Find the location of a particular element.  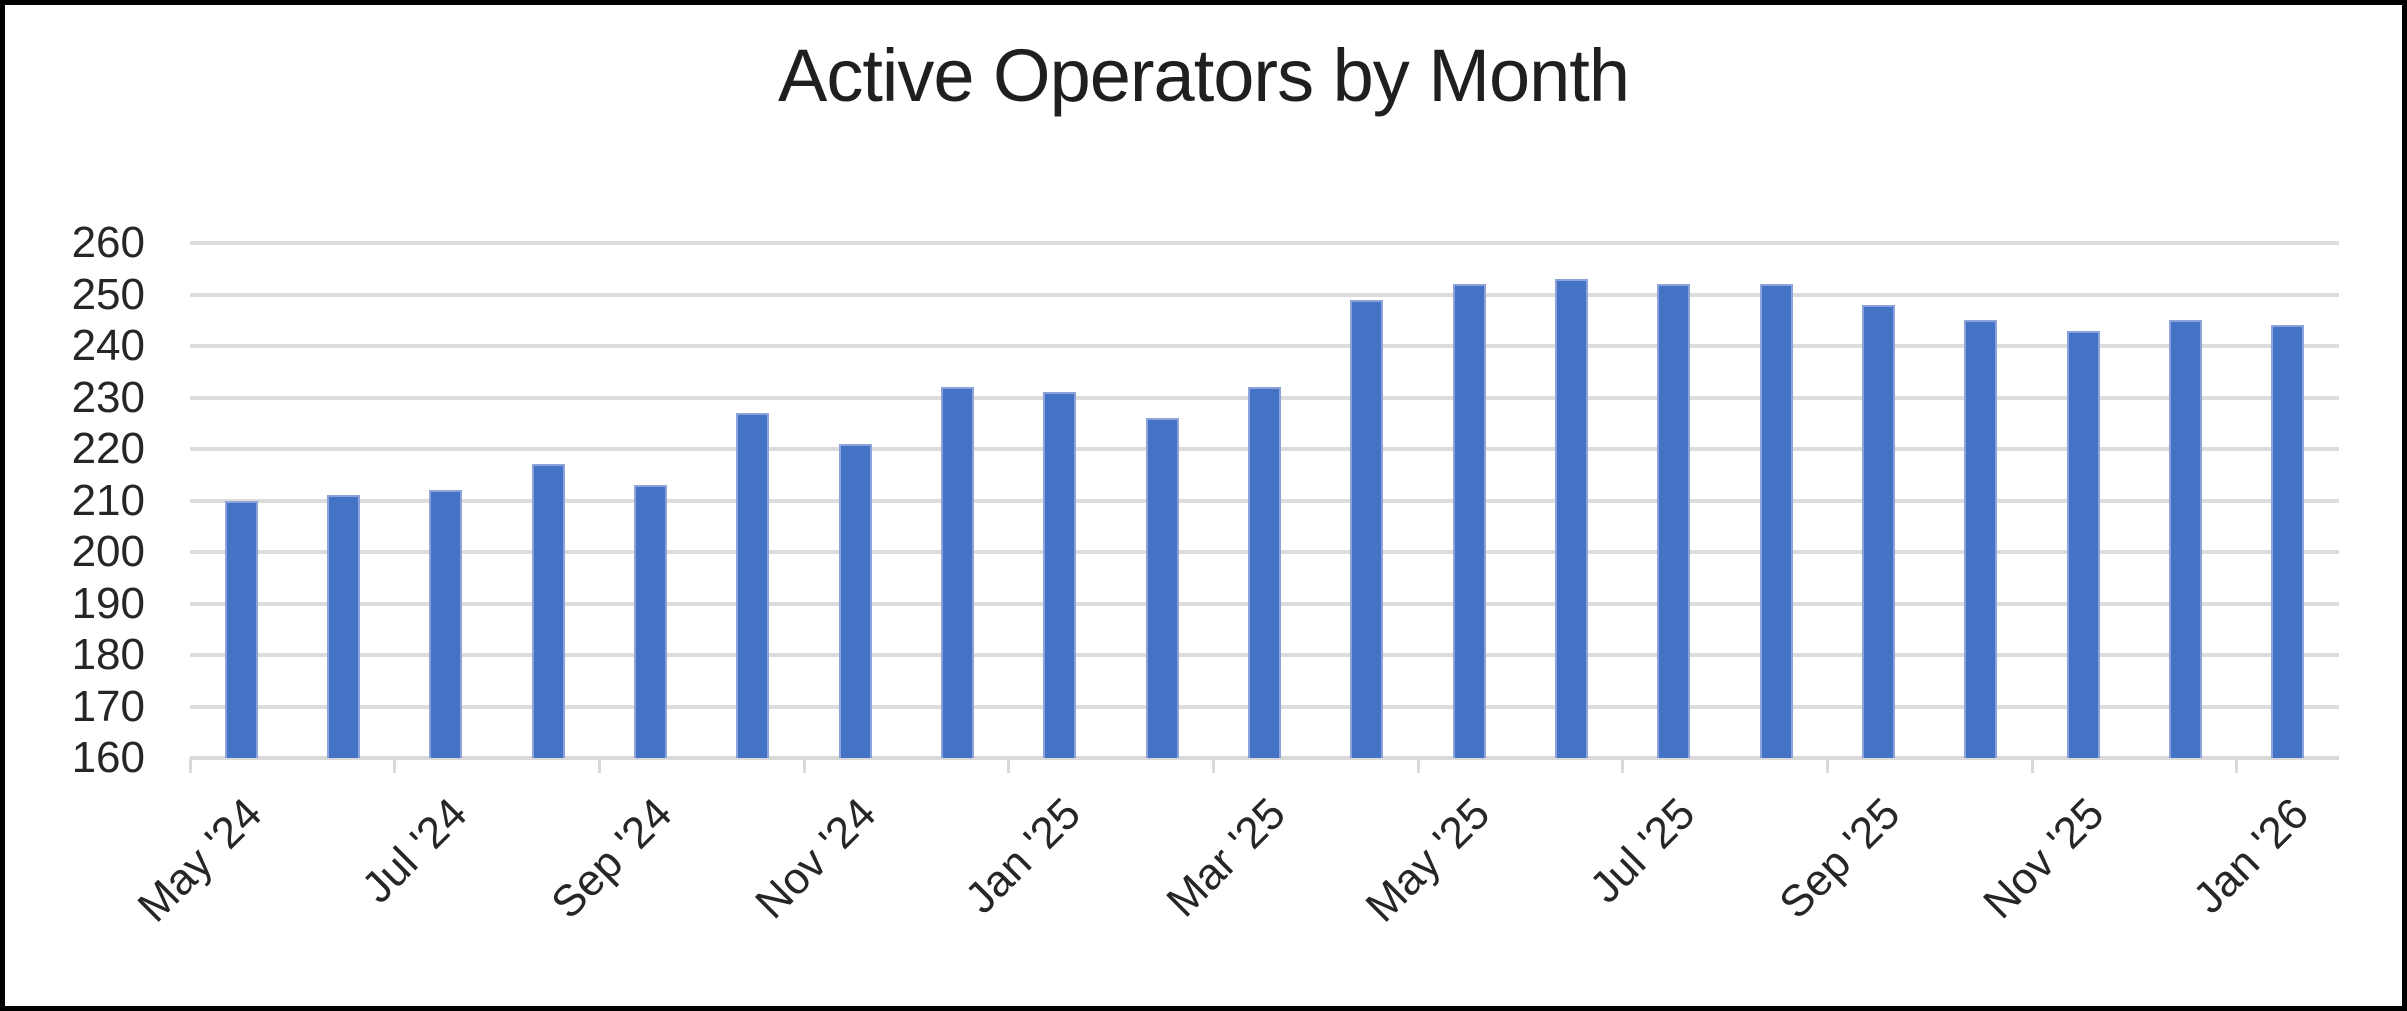

x-axis-tick-label: Sep '25 is located at coordinates (1839, 858).